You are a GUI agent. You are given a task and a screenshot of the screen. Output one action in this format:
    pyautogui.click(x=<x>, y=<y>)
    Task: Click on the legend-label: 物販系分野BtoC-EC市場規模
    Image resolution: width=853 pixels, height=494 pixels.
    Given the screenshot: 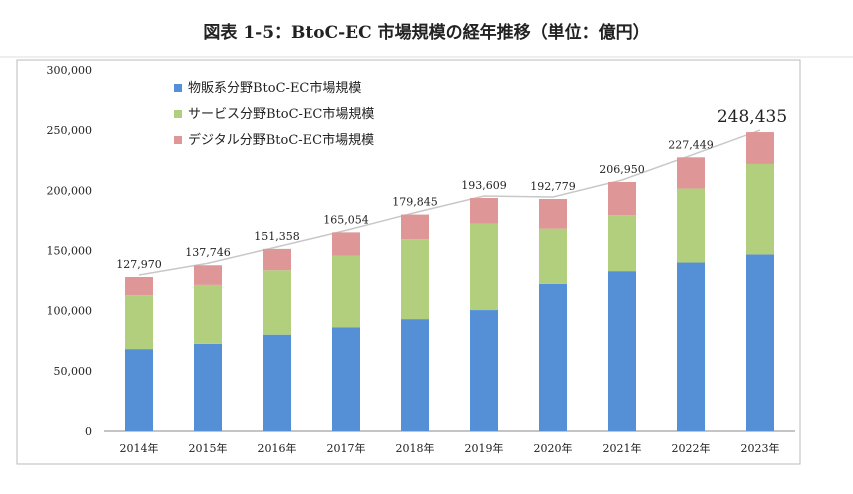 What is the action you would take?
    pyautogui.click(x=274, y=88)
    